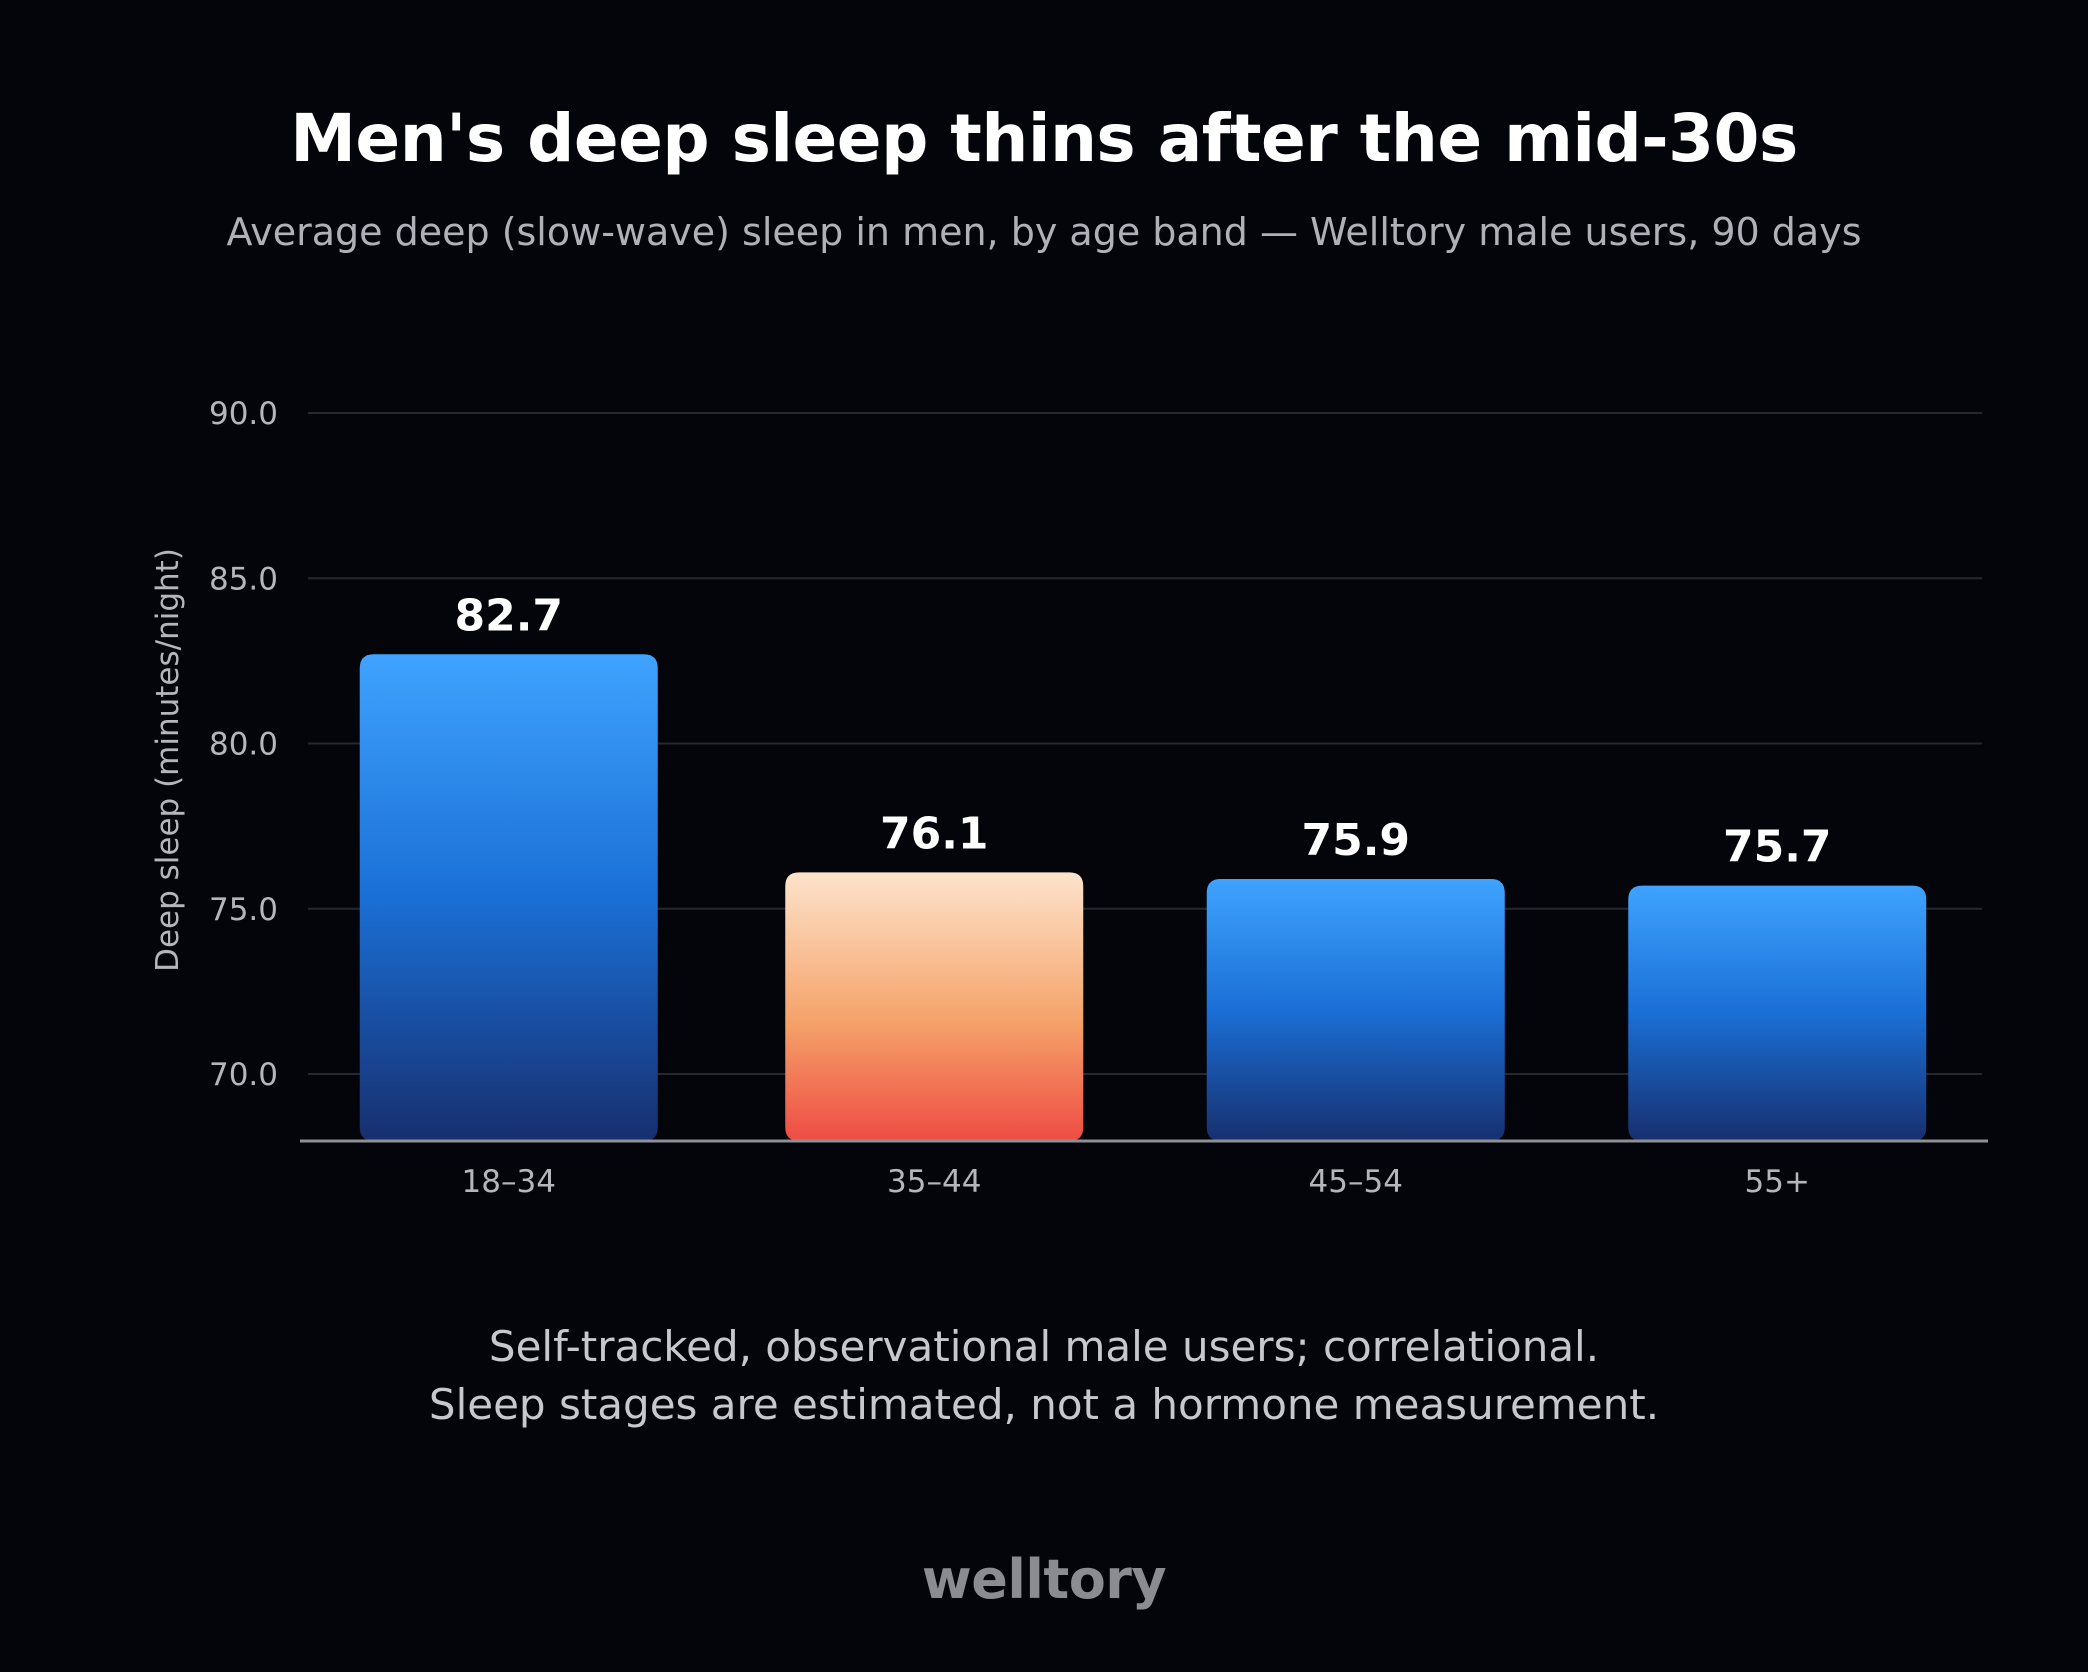  What do you see at coordinates (934, 1182) in the screenshot?
I see `x-tick-label: 35–44` at bounding box center [934, 1182].